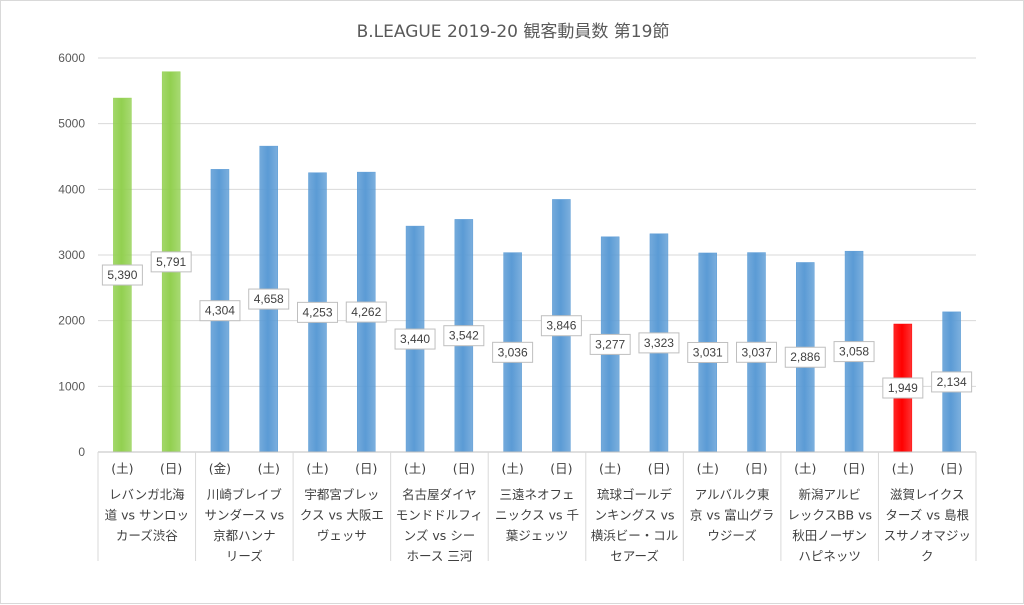  What do you see at coordinates (220, 468) in the screenshot?
I see `x-tick-label-day: (金)` at bounding box center [220, 468].